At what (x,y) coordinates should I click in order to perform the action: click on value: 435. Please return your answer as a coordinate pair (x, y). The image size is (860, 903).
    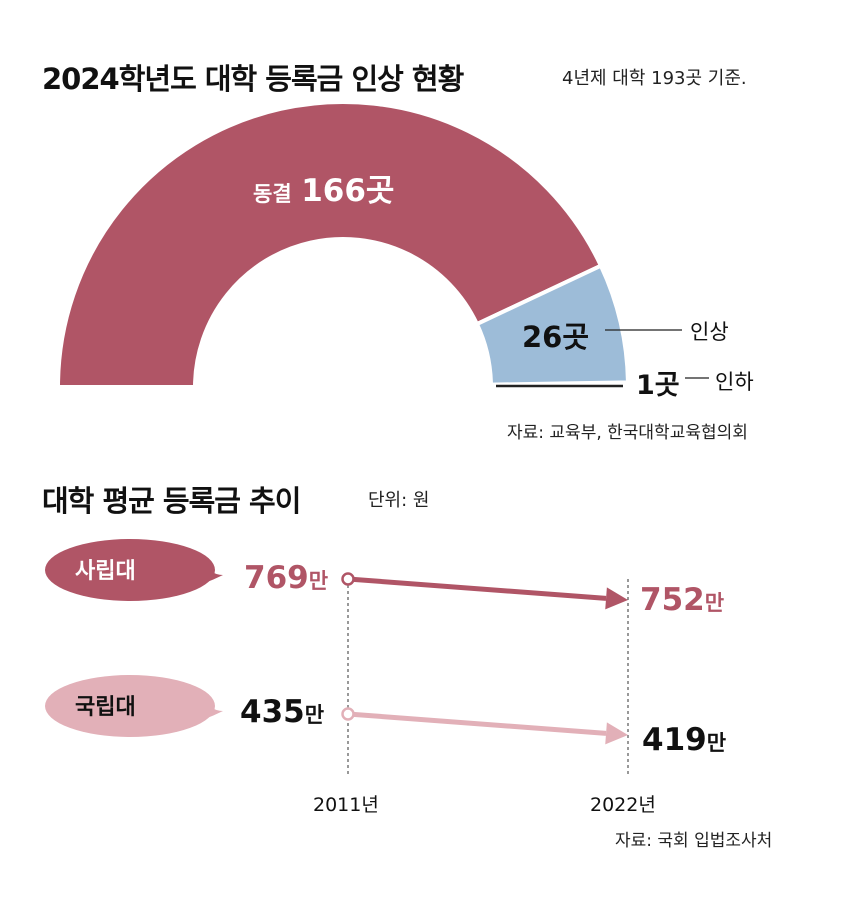
    Looking at the image, I should click on (272, 712).